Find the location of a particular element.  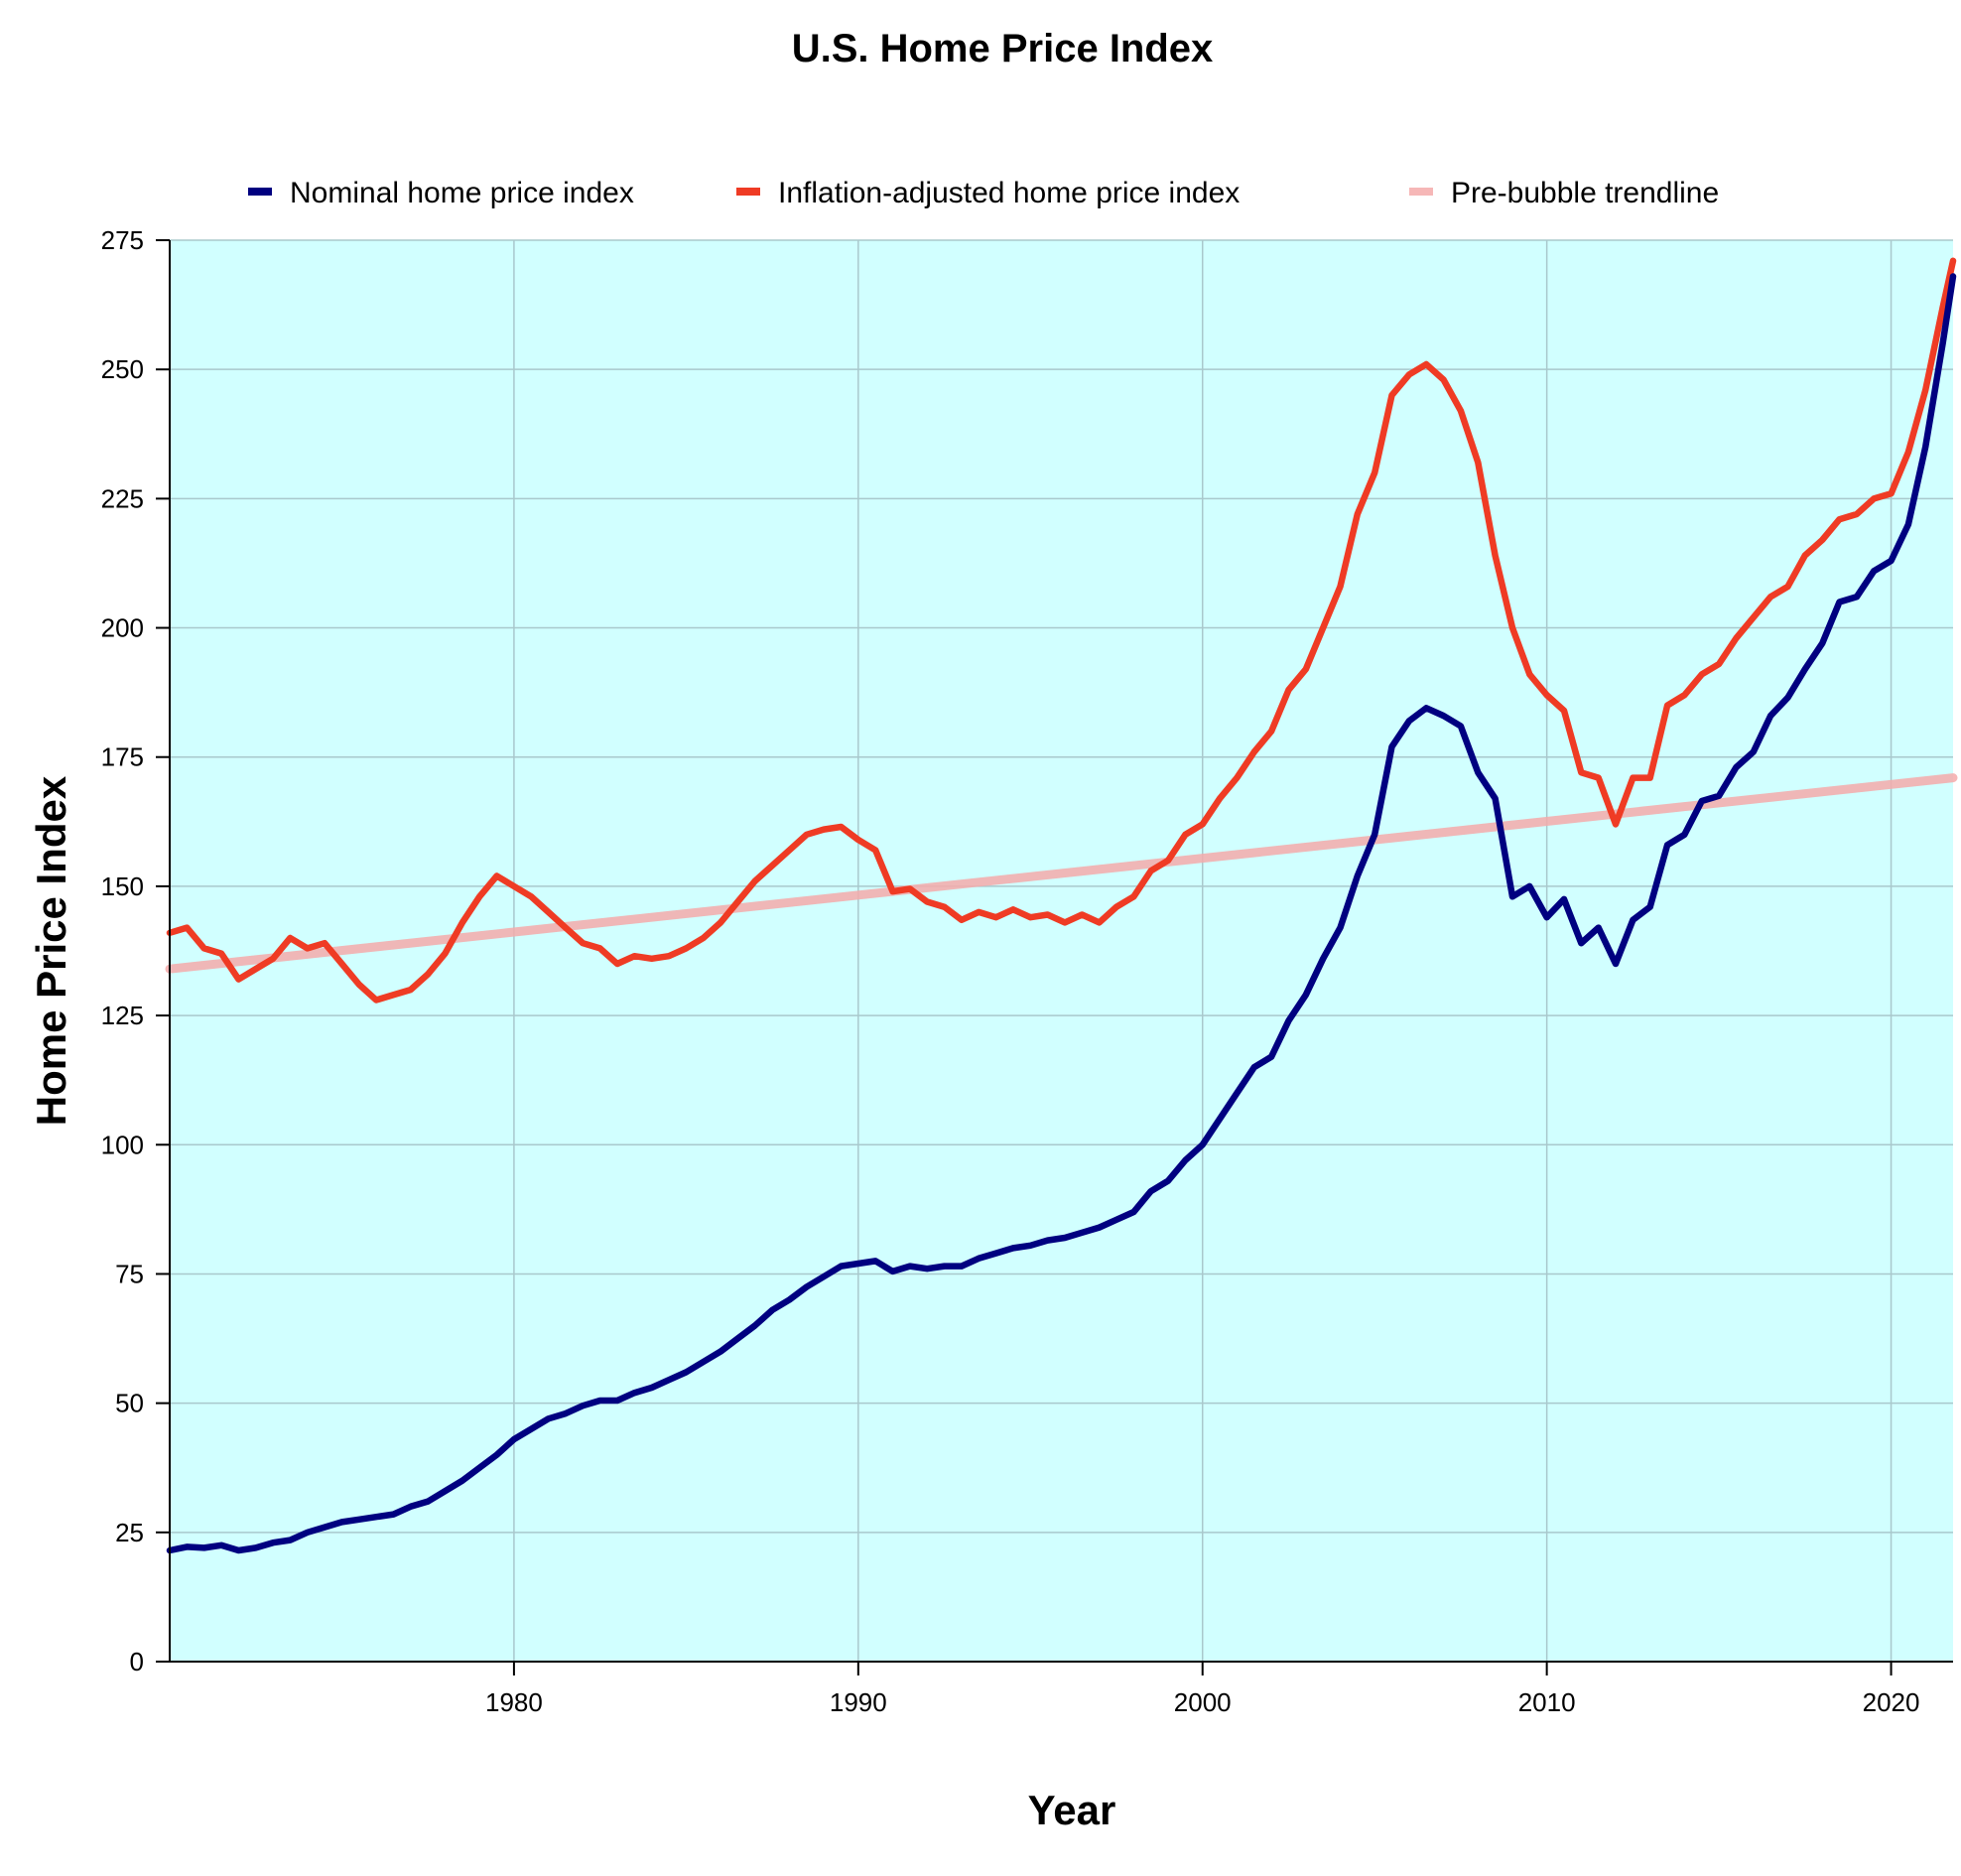

x-tick-label: 1980 is located at coordinates (514, 1702).